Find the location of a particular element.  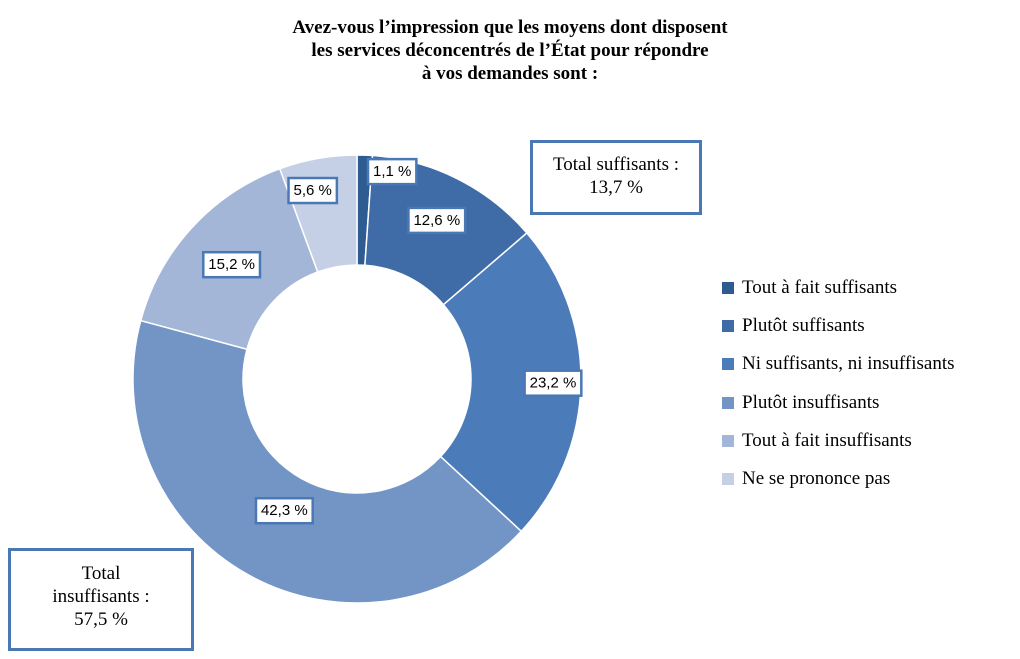

slice-value-text: 5,6 % is located at coordinates (313, 190).